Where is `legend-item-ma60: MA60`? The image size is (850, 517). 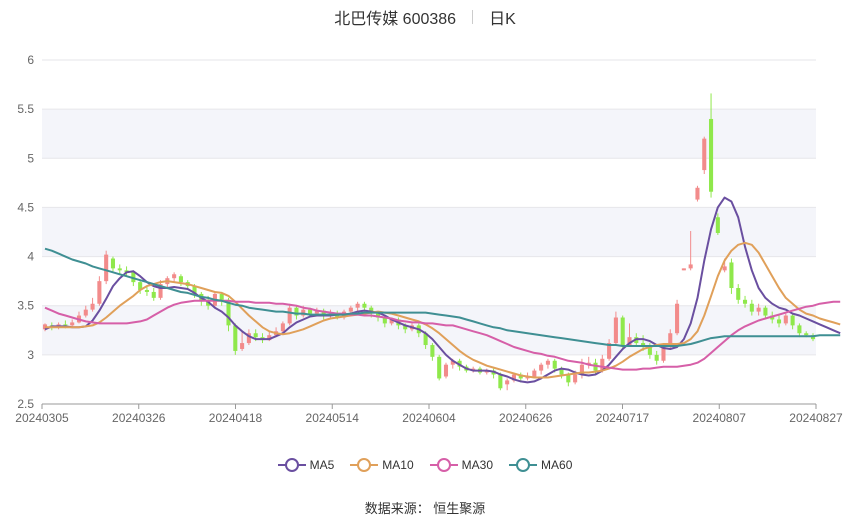 legend-item-ma60: MA60 is located at coordinates (540, 465).